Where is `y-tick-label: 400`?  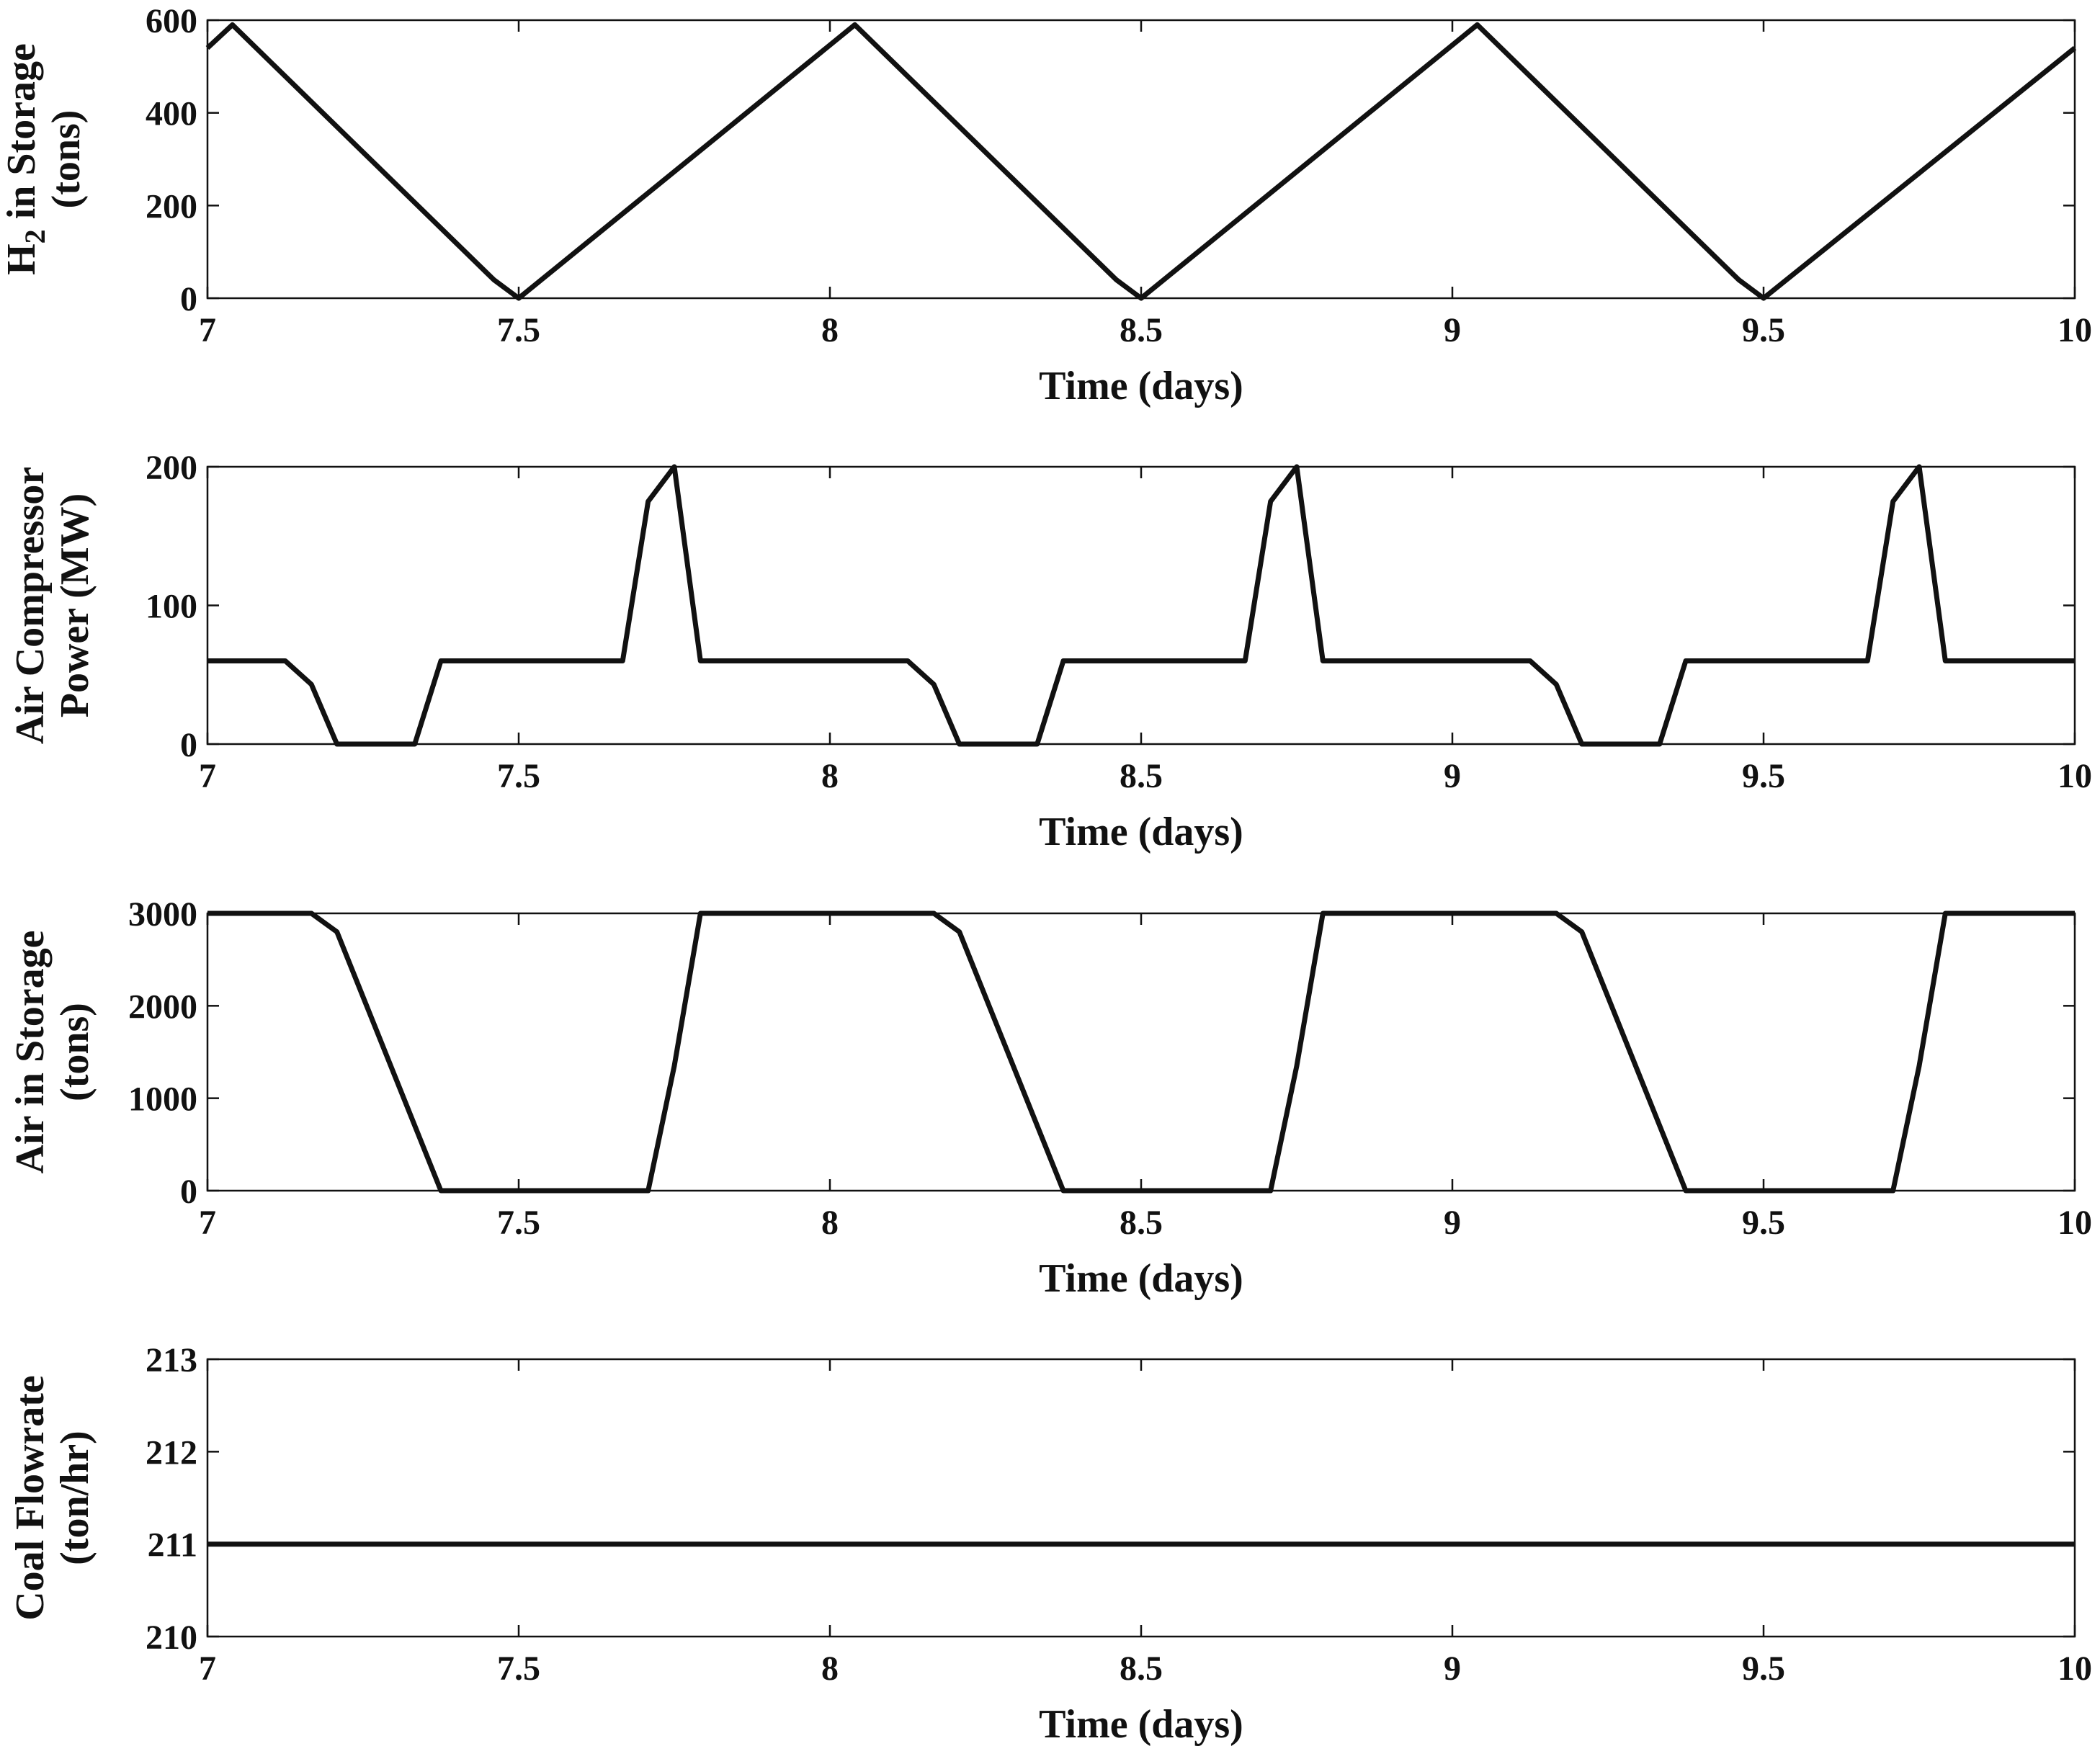 y-tick-label: 400 is located at coordinates (171, 114).